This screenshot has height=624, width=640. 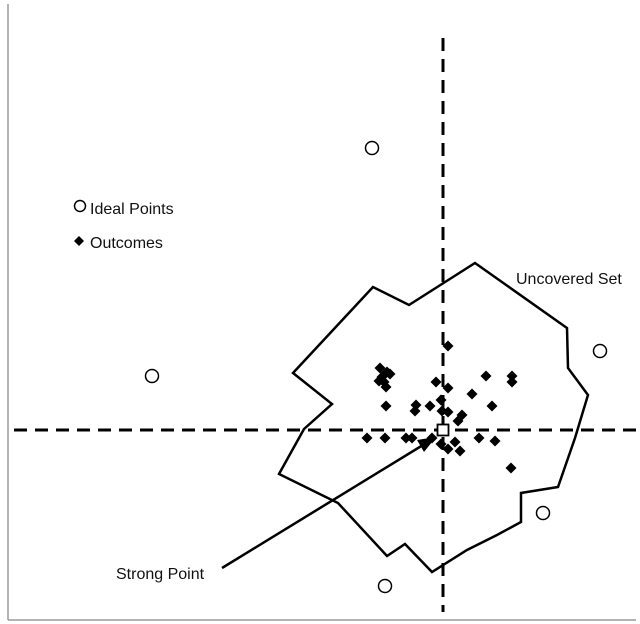 I want to click on uncovered-set-label: Uncovered Set, so click(x=569, y=279).